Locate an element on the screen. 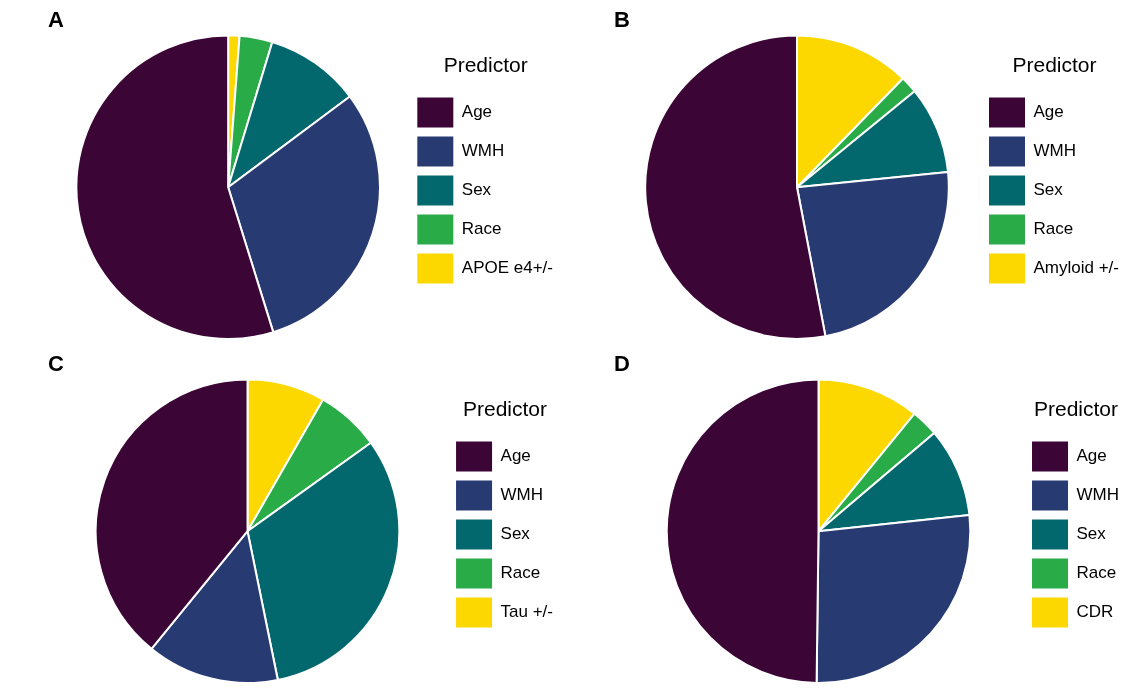  chart-title: A is located at coordinates (56, 20).